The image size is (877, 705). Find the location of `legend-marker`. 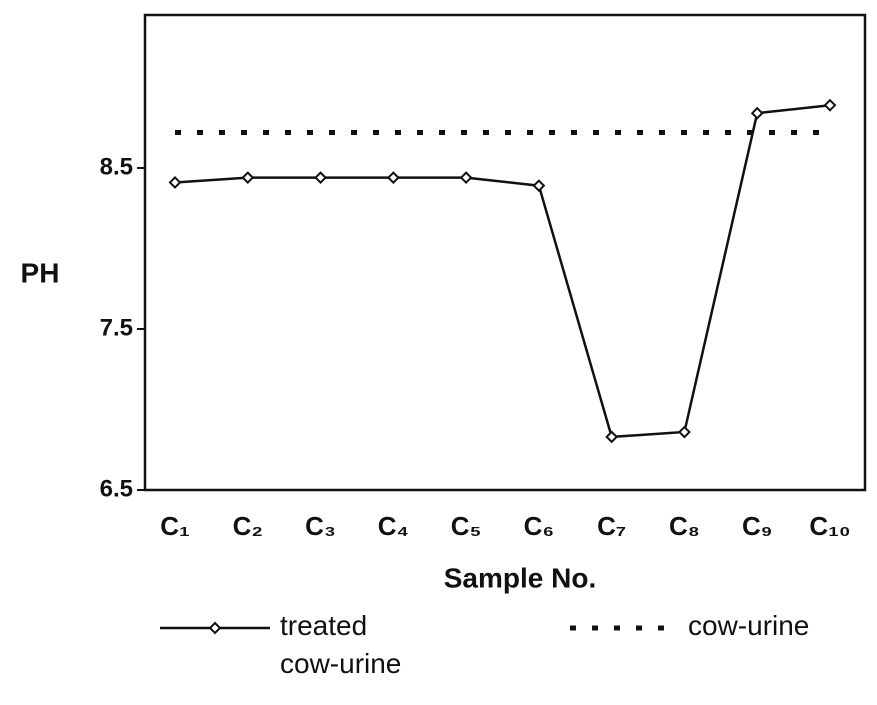

legend-marker is located at coordinates (215, 628).